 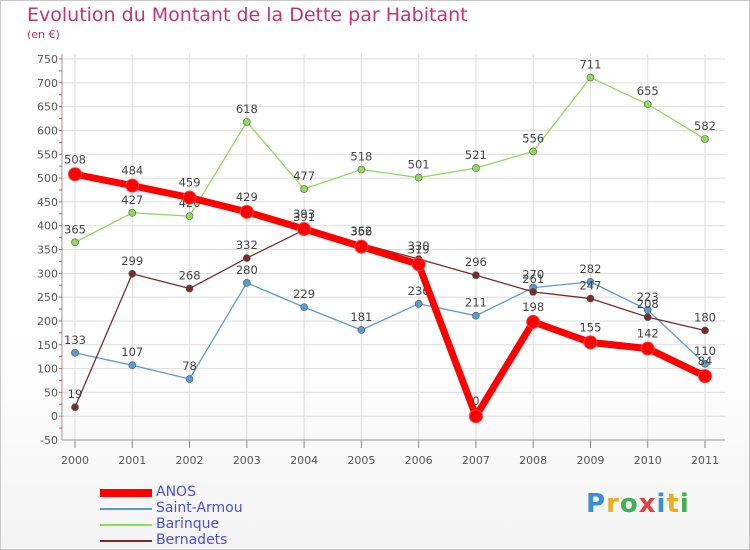 What do you see at coordinates (304, 294) in the screenshot?
I see `data-label: 229` at bounding box center [304, 294].